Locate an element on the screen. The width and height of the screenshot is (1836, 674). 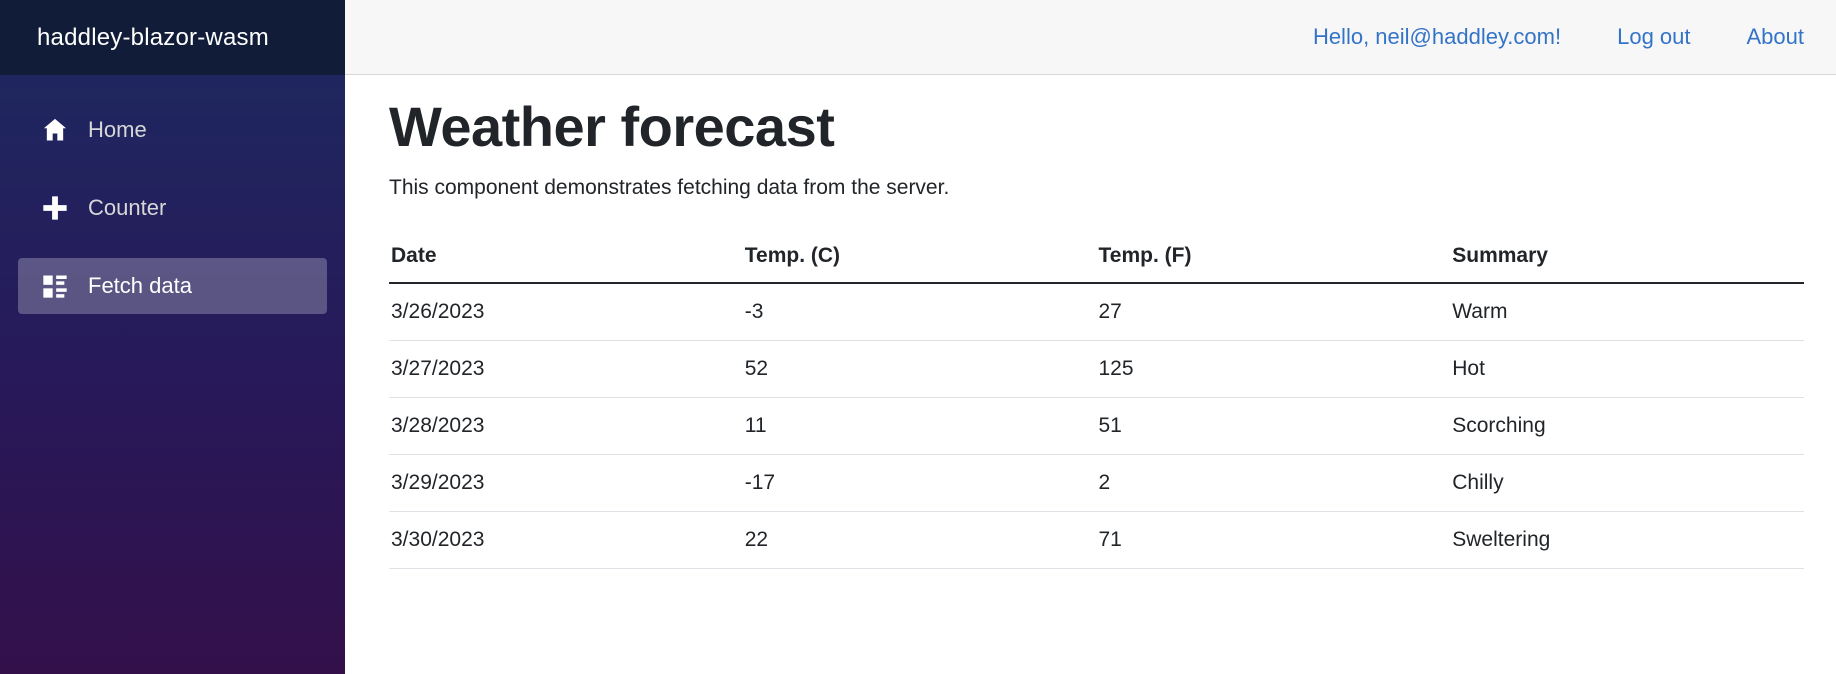
table-cell: 22 is located at coordinates (919, 540).